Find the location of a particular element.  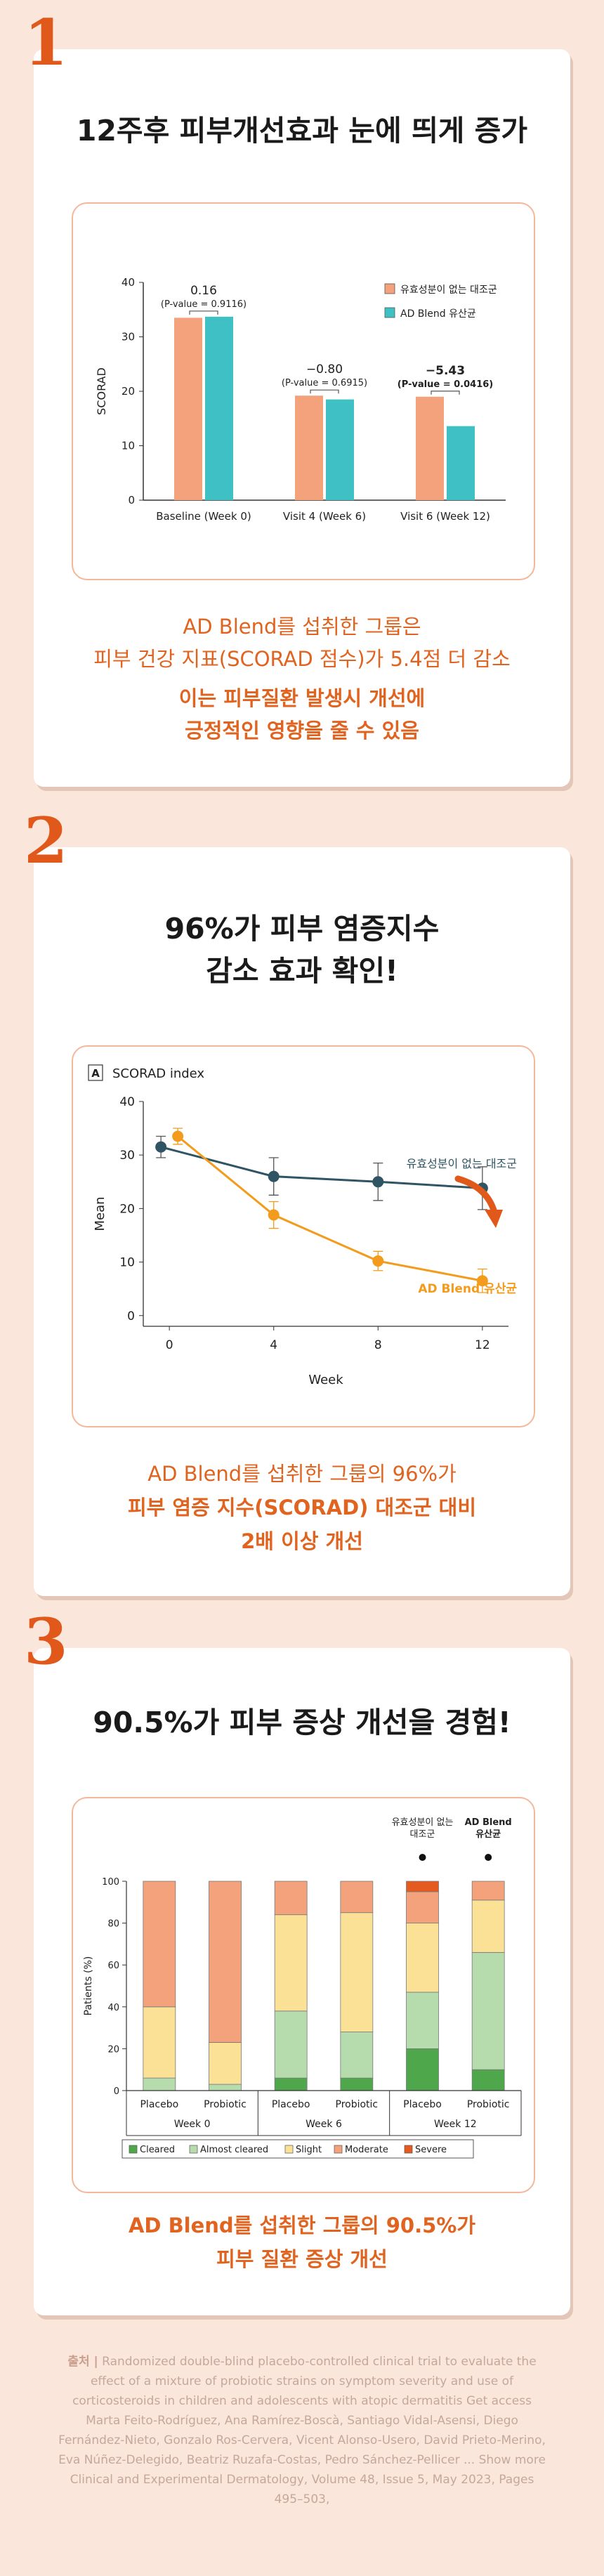

y-tick-label: 40 is located at coordinates (127, 1102).